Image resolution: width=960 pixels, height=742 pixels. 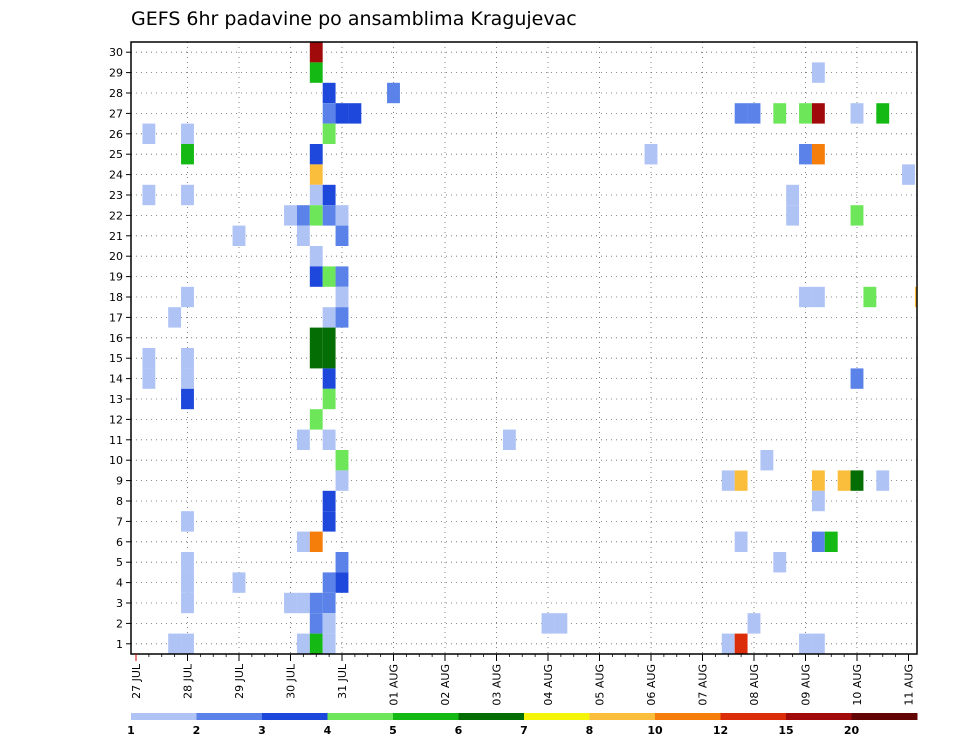 What do you see at coordinates (116, 73) in the screenshot?
I see `y-tick-label: 29` at bounding box center [116, 73].